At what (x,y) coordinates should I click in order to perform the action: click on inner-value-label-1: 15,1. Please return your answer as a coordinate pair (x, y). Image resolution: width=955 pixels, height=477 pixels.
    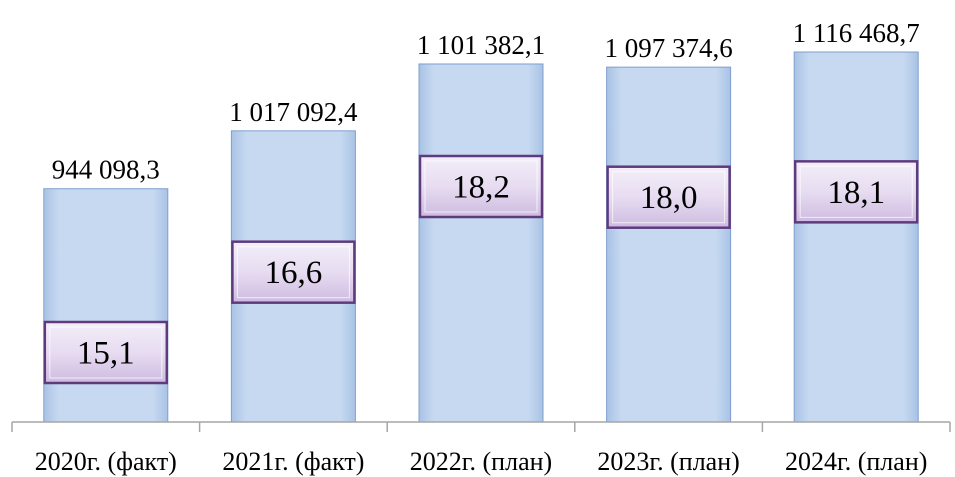
    Looking at the image, I should click on (106, 354).